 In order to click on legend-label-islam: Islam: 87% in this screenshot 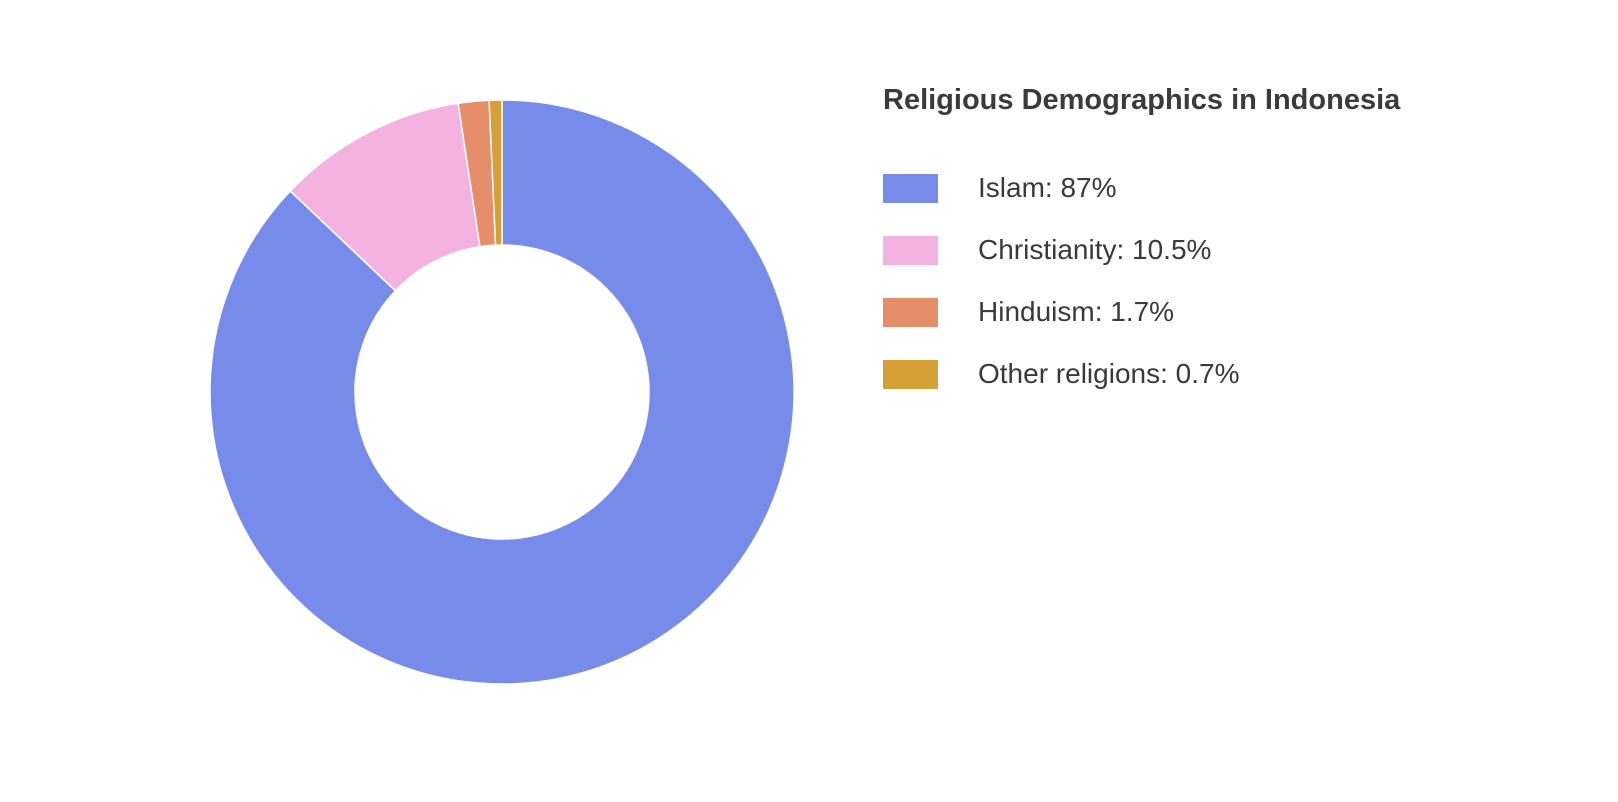, I will do `click(1047, 187)`.